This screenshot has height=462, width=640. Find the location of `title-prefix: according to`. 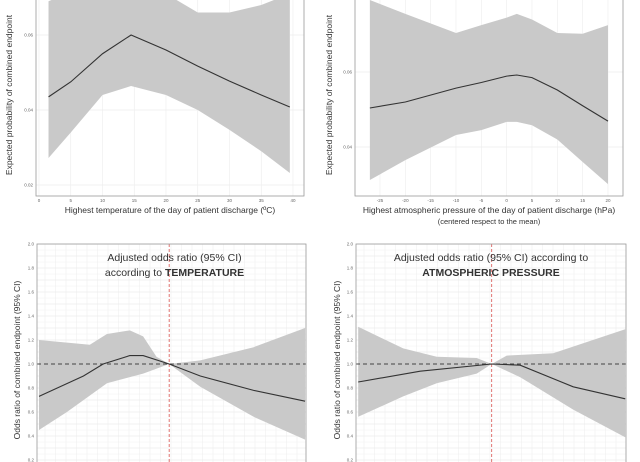

title-prefix: according to is located at coordinates (135, 273).